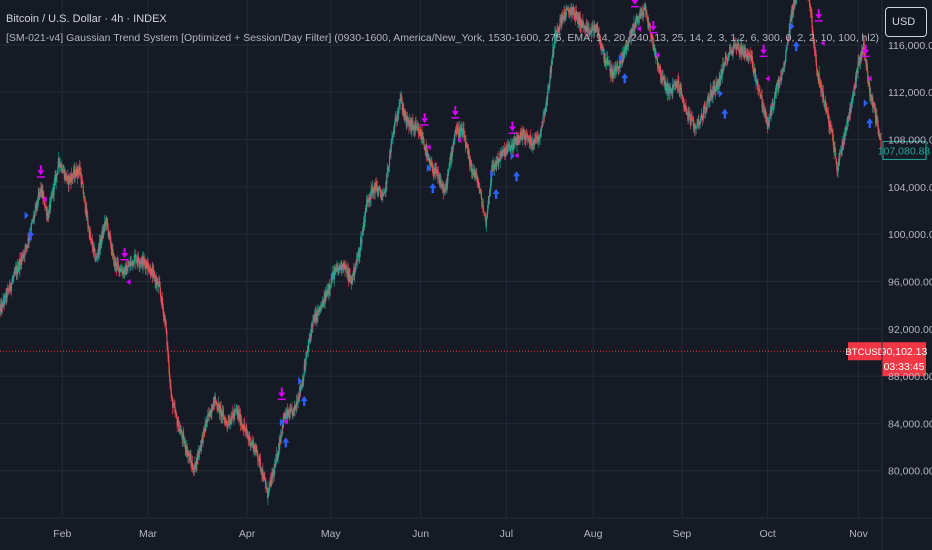  Describe the element at coordinates (904, 352) in the screenshot. I see `current-price-value: 90,102.13` at that location.